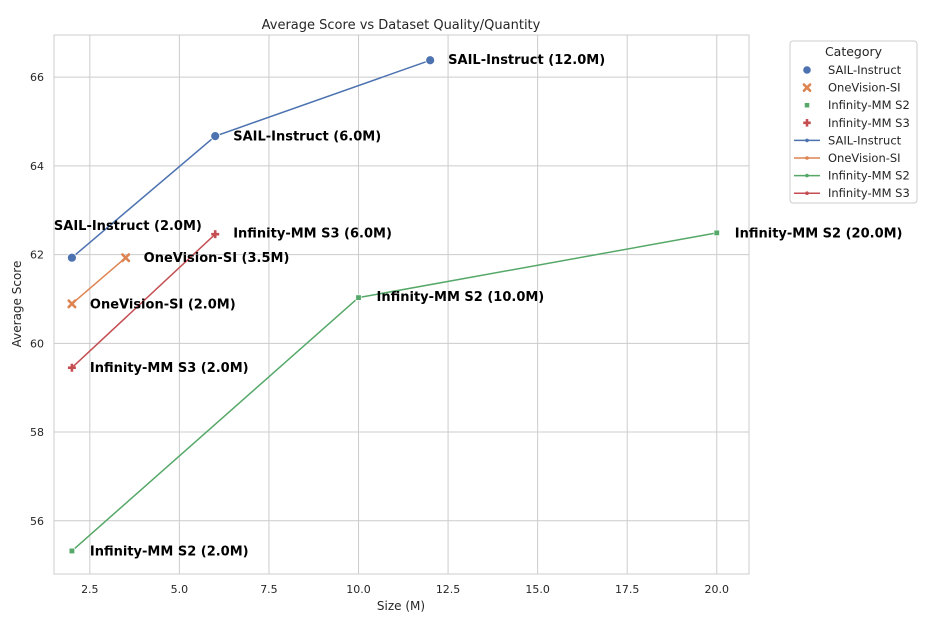 The image size is (936, 628). I want to click on point-label: Infinity-MM S2 (10.0M), so click(461, 297).